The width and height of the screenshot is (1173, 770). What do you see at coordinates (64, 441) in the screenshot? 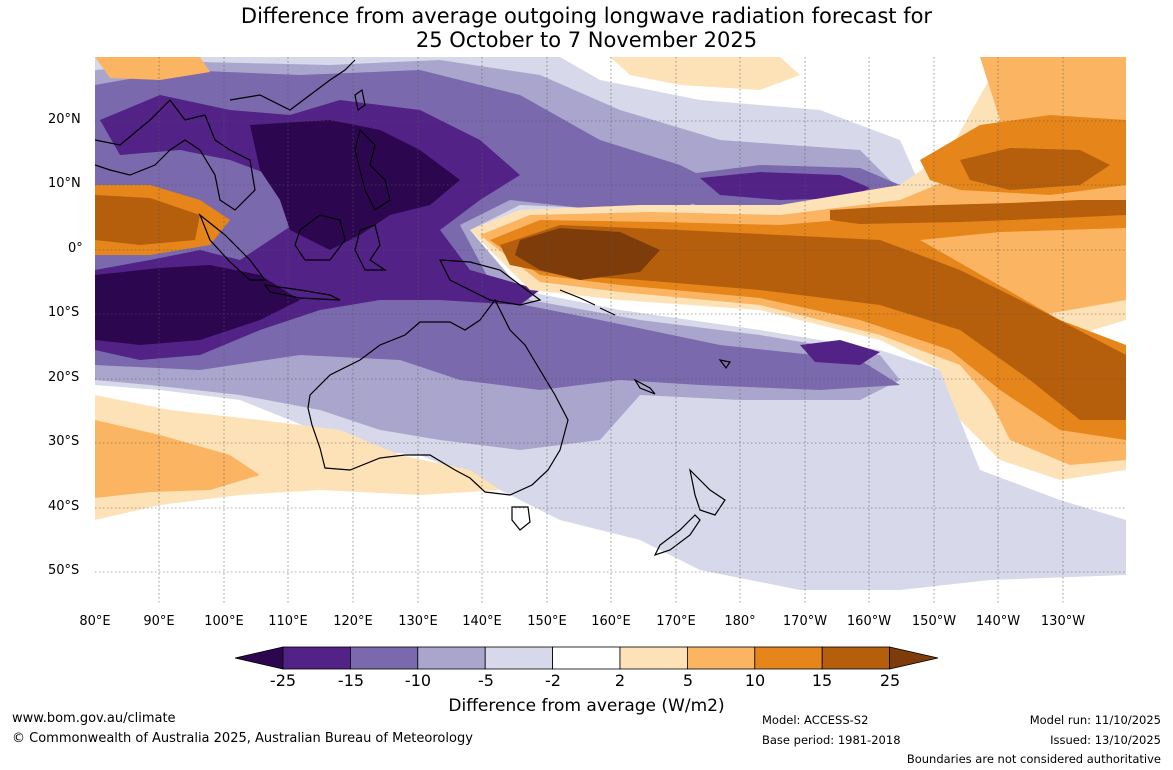
I see `lat-label: 30°S` at bounding box center [64, 441].